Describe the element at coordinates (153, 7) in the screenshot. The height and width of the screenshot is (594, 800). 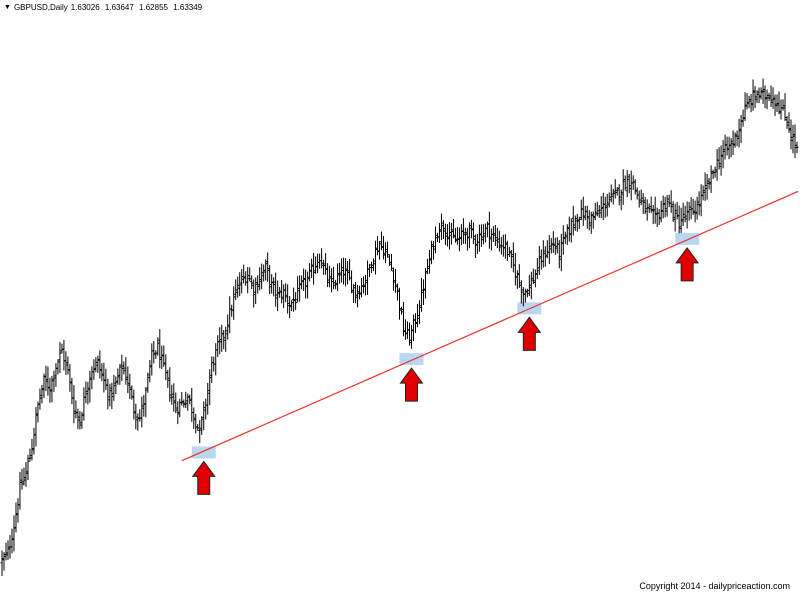
I see `low-value: 1.62855` at that location.